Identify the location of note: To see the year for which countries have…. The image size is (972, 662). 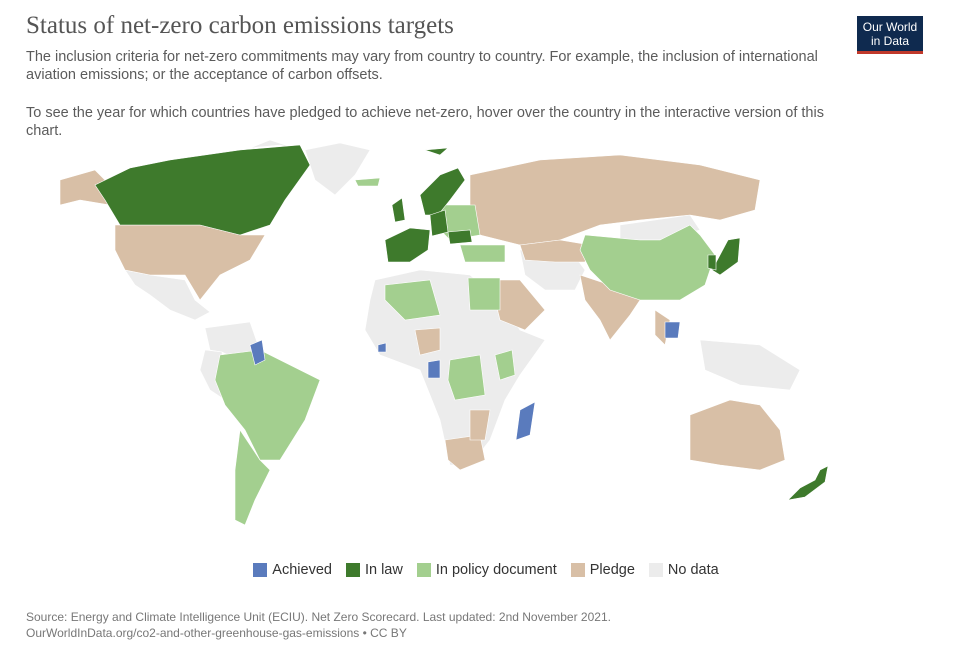
(425, 122).